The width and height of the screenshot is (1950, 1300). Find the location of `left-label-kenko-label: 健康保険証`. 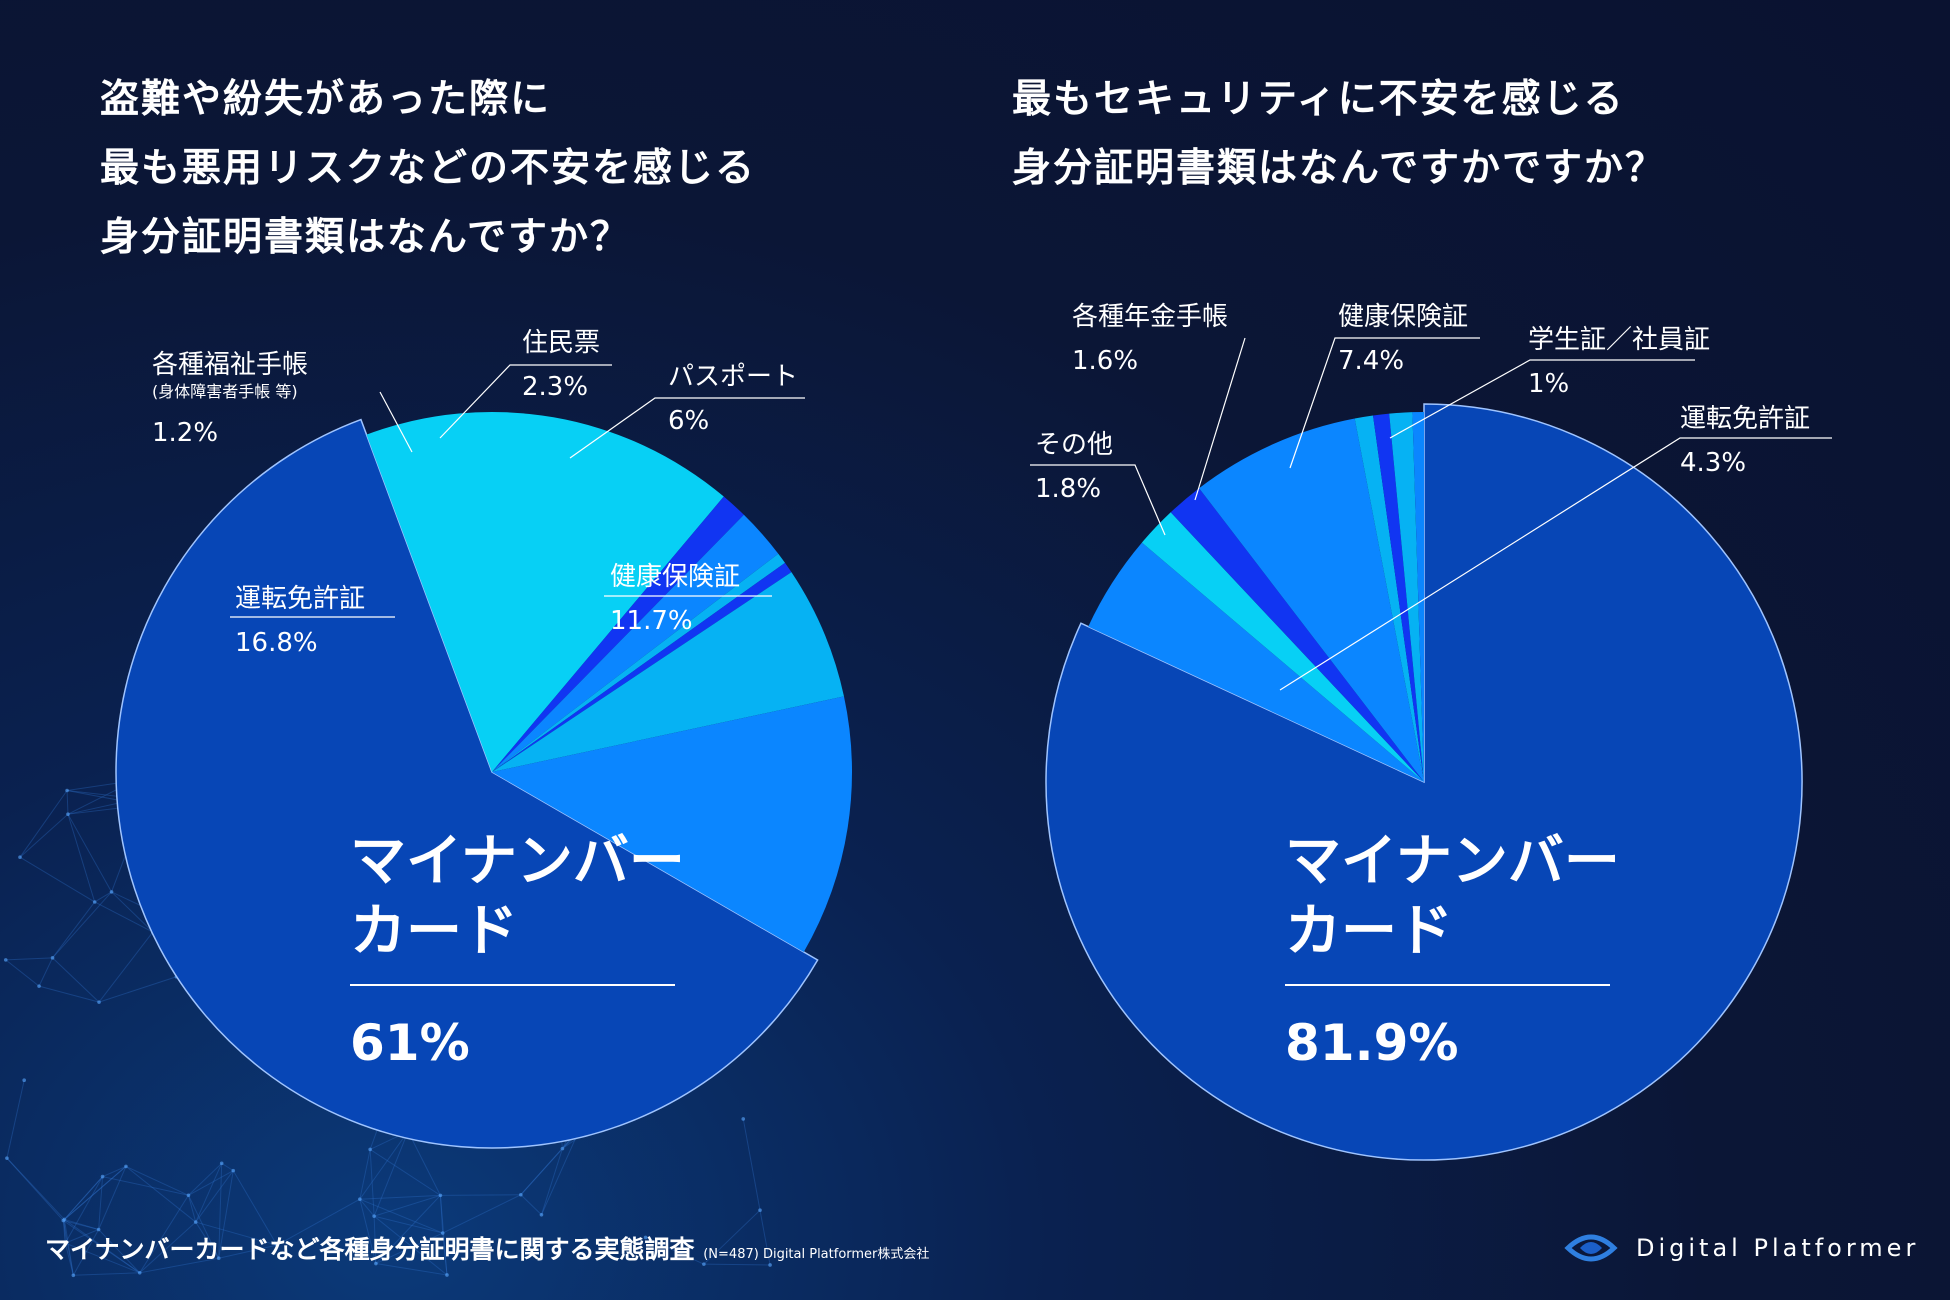

left-label-kenko-label: 健康保険証 is located at coordinates (675, 577).